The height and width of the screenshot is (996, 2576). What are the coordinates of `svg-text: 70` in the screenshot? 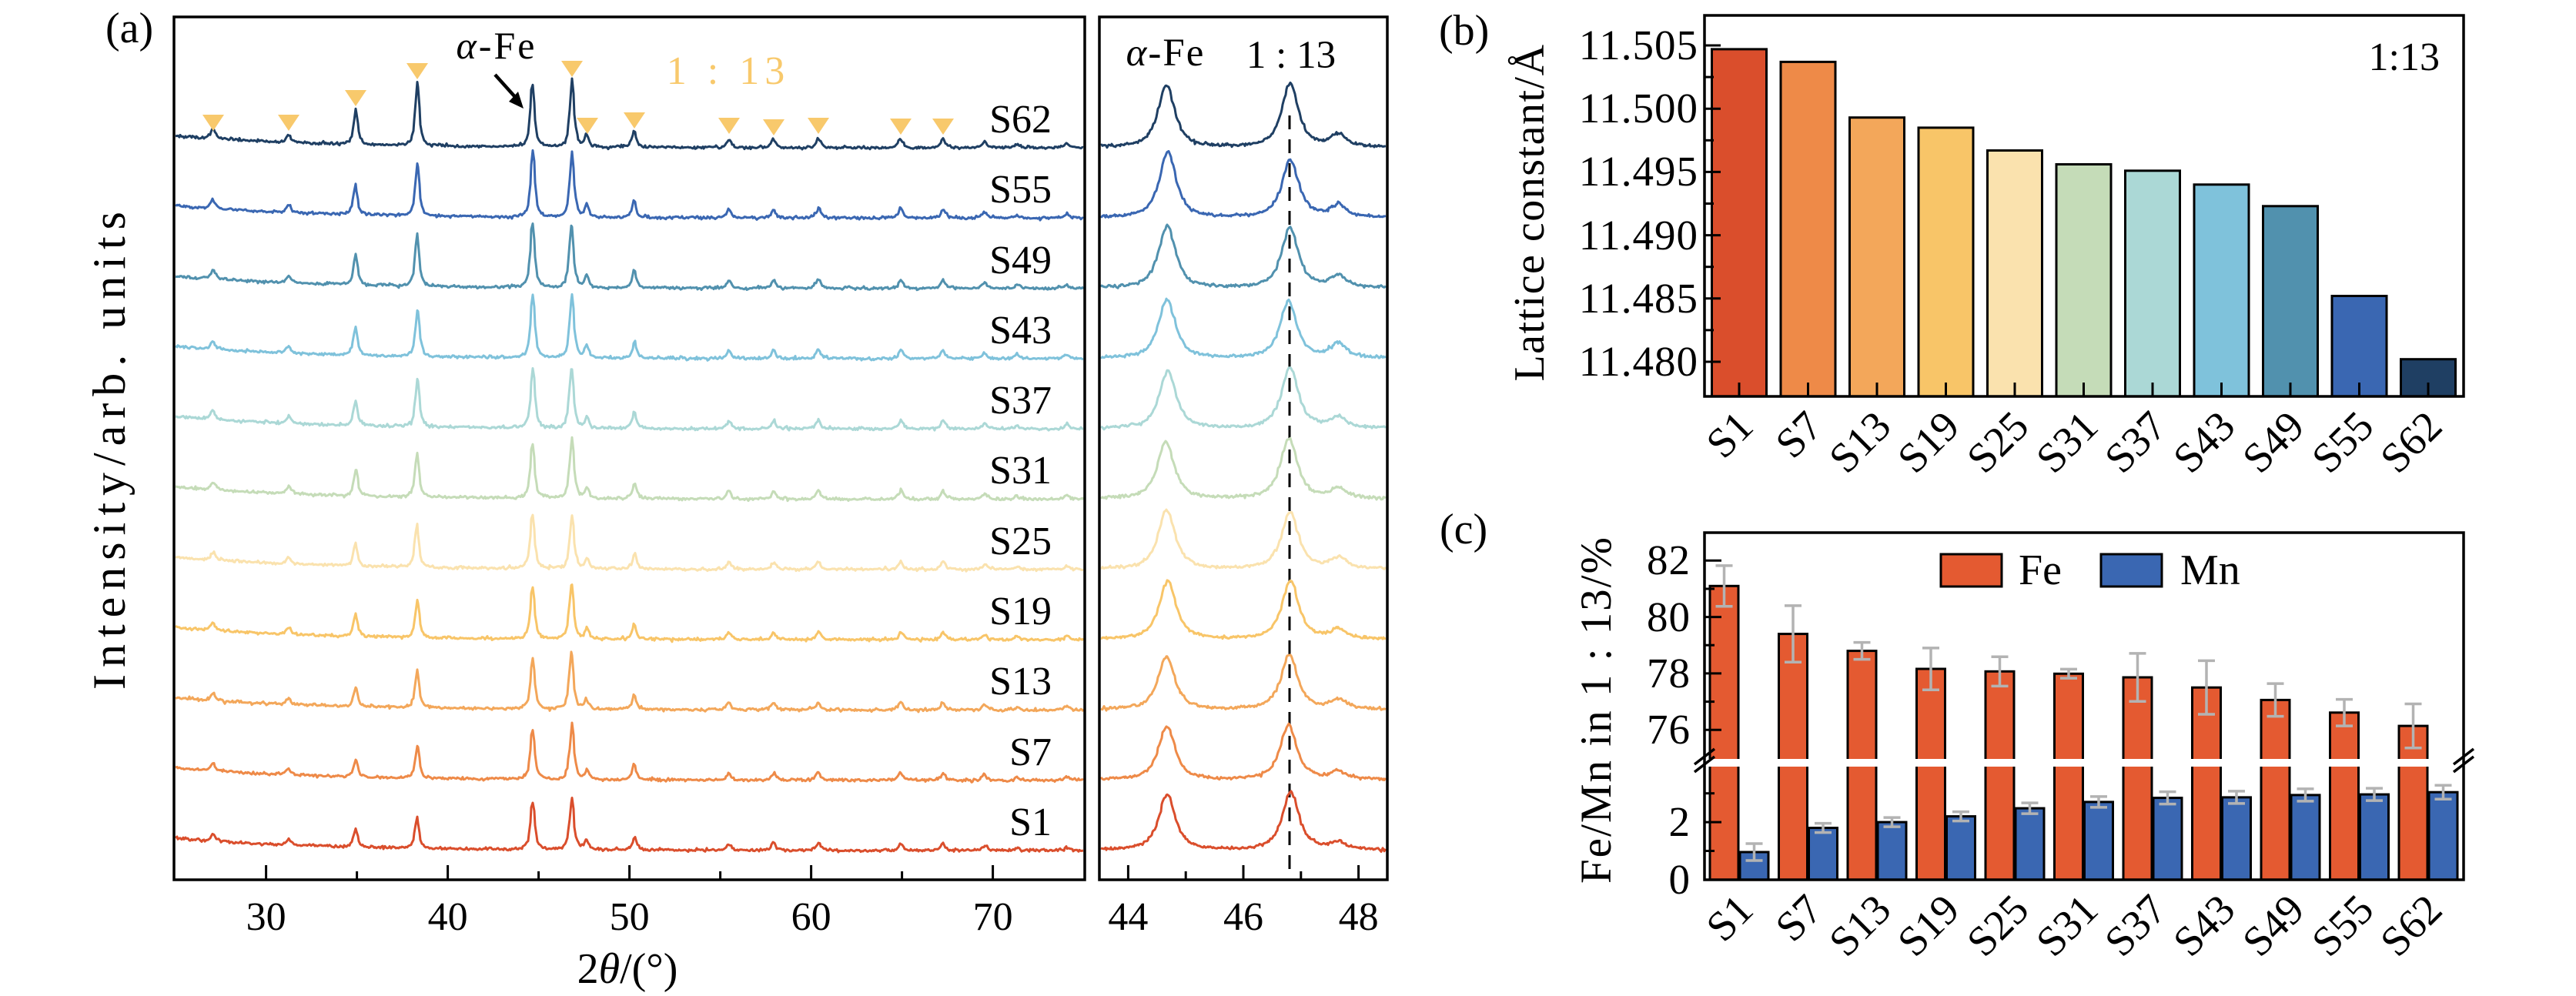 It's located at (993, 917).